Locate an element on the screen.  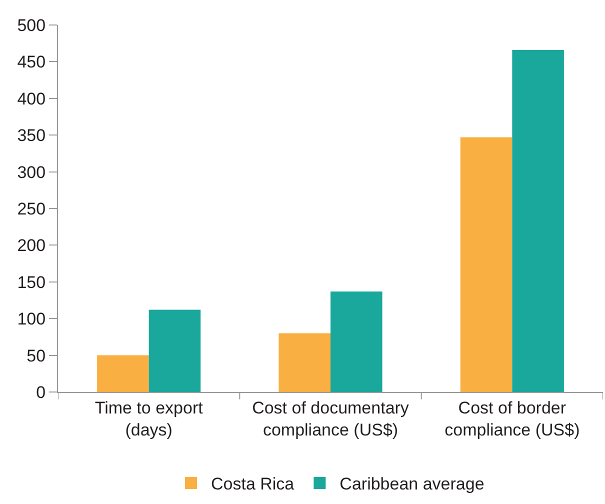
y-tick-label: 50 is located at coordinates (36, 356).